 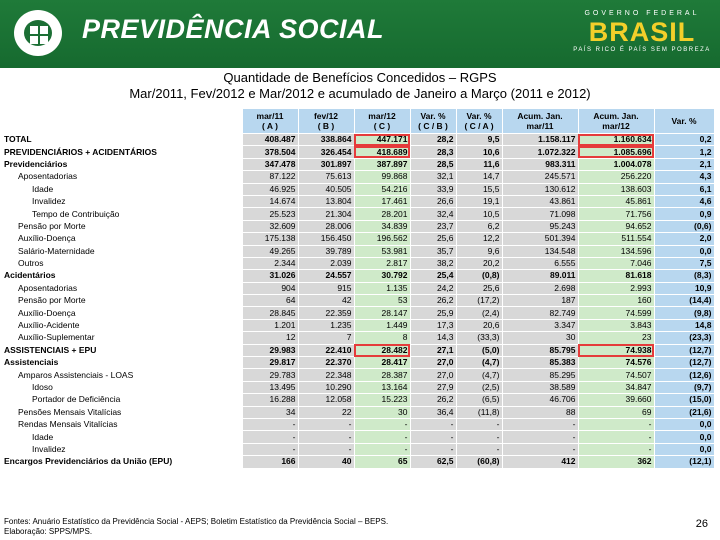 What do you see at coordinates (433, 338) in the screenshot?
I see `table-cell: 14,3` at bounding box center [433, 338].